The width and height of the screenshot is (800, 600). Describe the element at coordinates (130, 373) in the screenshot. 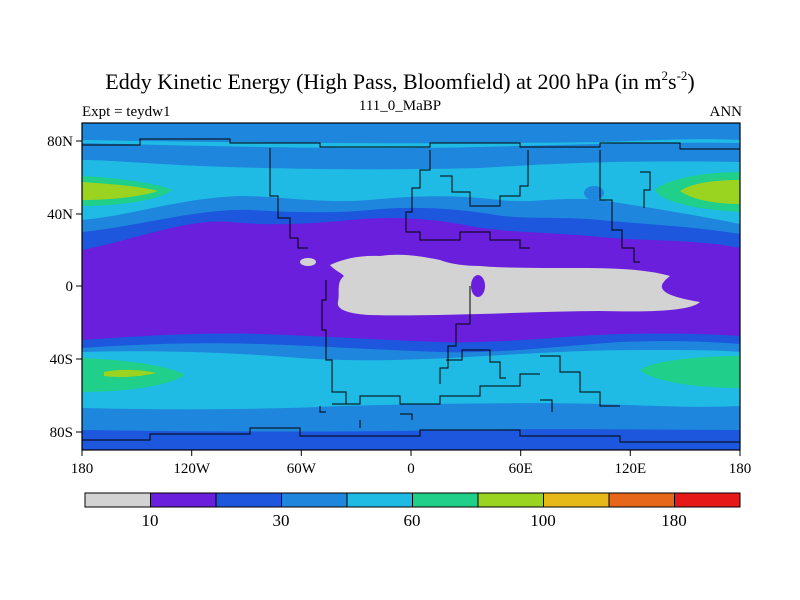

I see `band-80-100-south-west` at that location.